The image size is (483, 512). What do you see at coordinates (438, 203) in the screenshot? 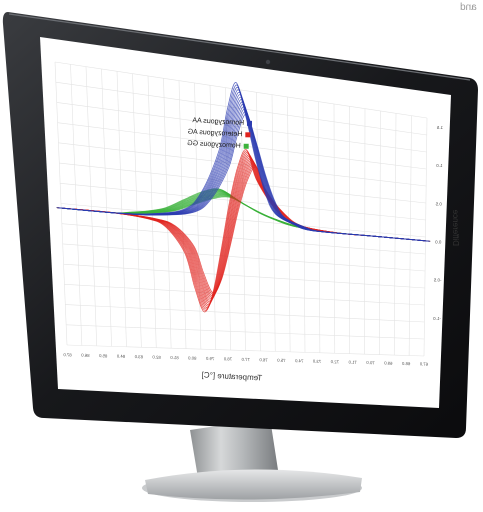
I see `y-tick-label: 0.5` at bounding box center [438, 203].